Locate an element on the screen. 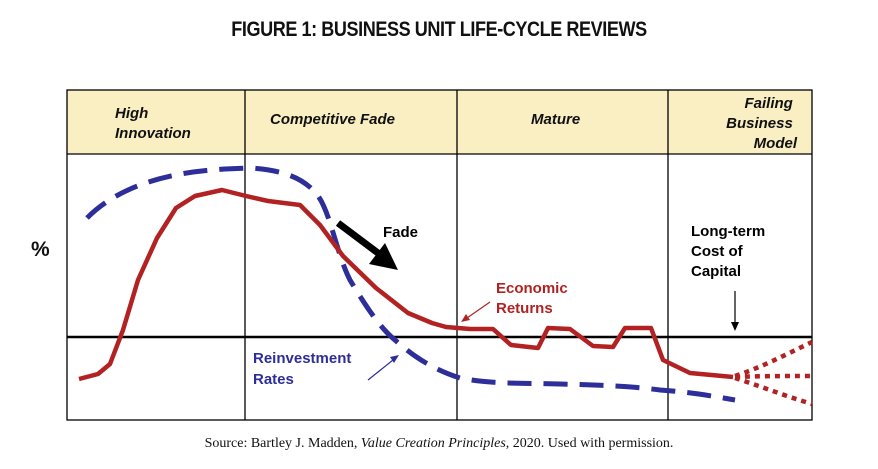 The width and height of the screenshot is (878, 469). economic-returns-arrow-head is located at coordinates (465, 318).